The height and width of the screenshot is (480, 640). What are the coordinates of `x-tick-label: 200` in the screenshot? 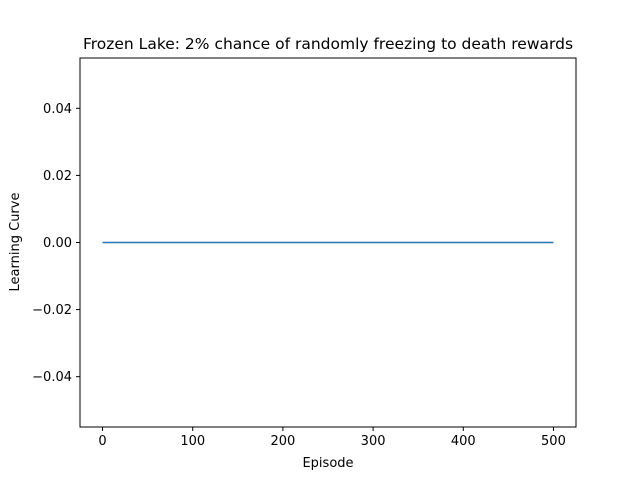 It's located at (282, 441).